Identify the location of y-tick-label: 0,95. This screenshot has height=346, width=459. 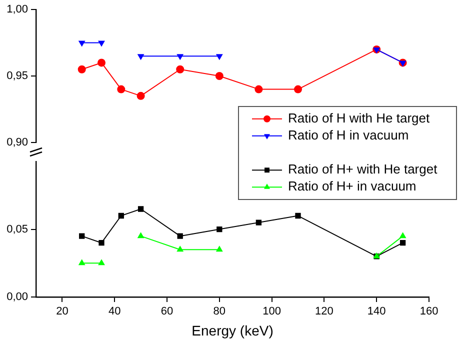
(17, 76).